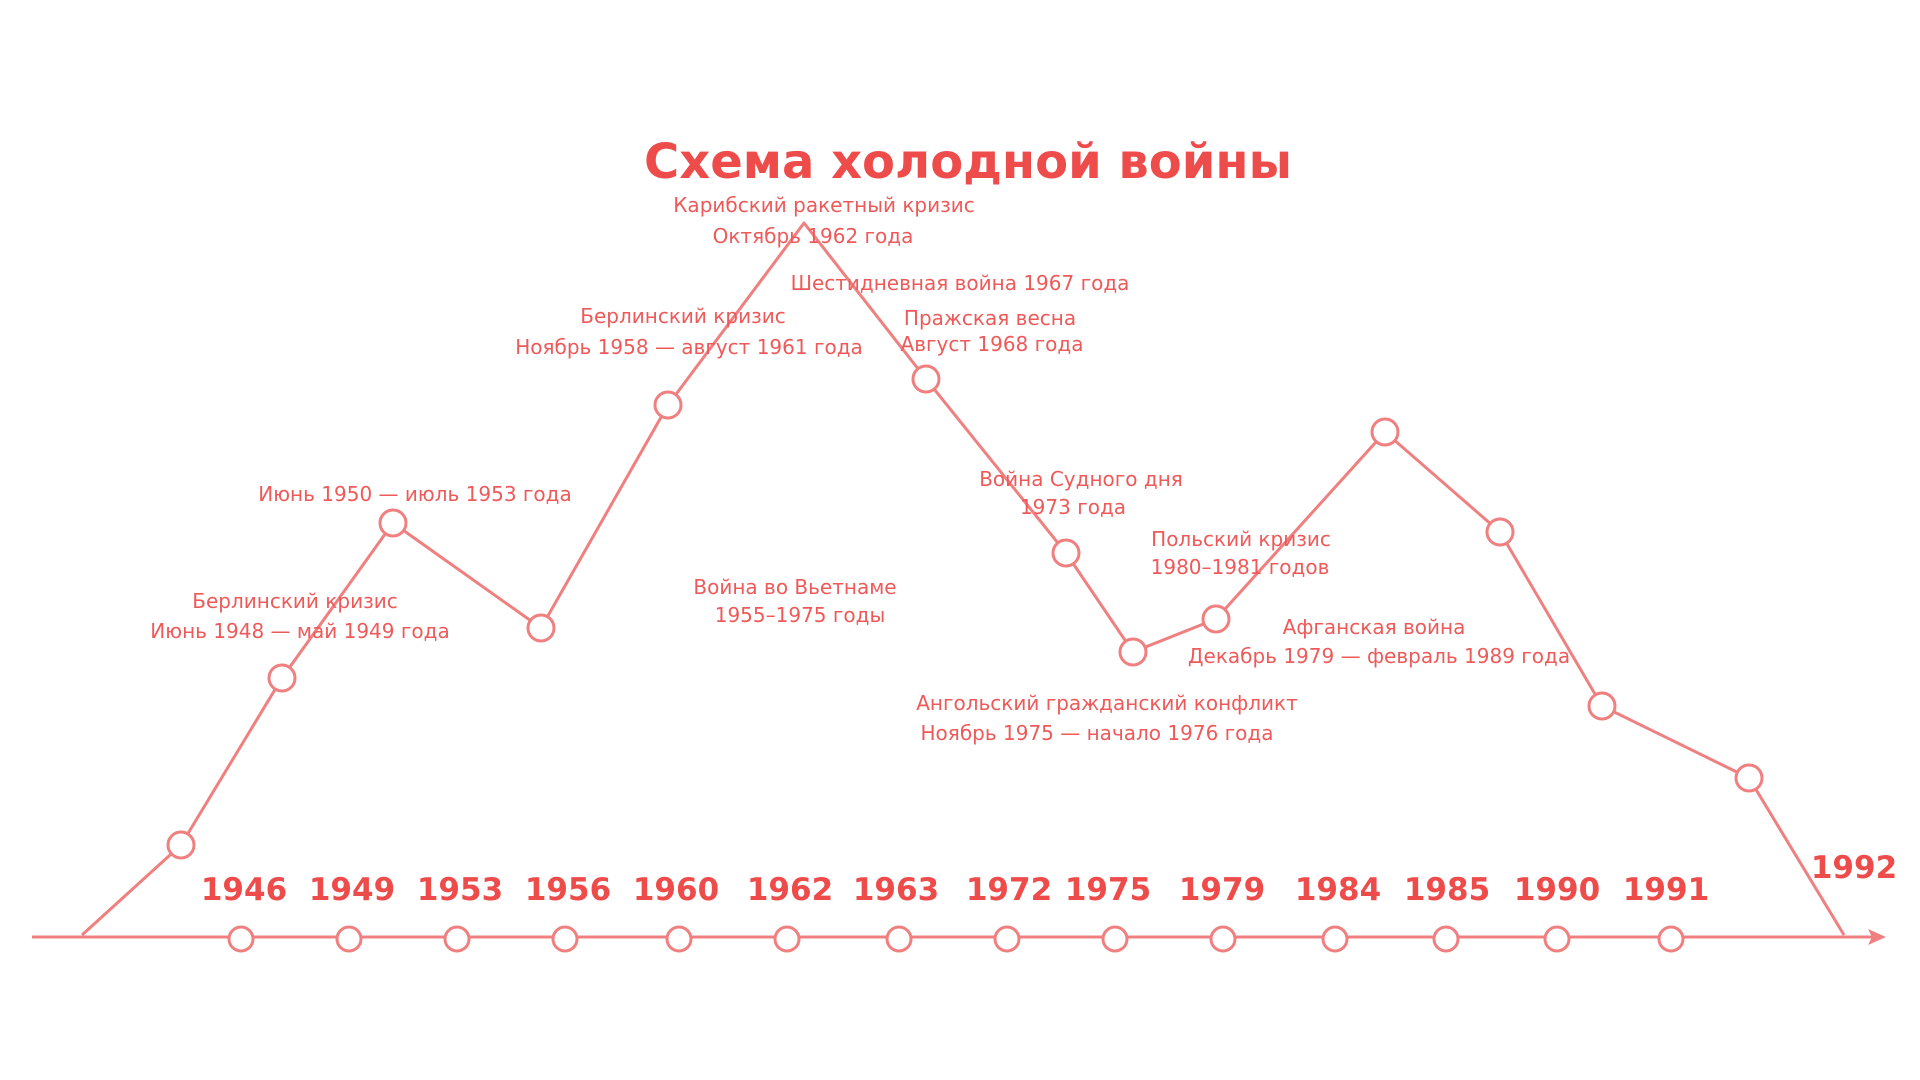  Describe the element at coordinates (794, 601) in the screenshot. I see `event-vietnam-war: Война во Вьетнаме 1955–1975 годы` at that location.